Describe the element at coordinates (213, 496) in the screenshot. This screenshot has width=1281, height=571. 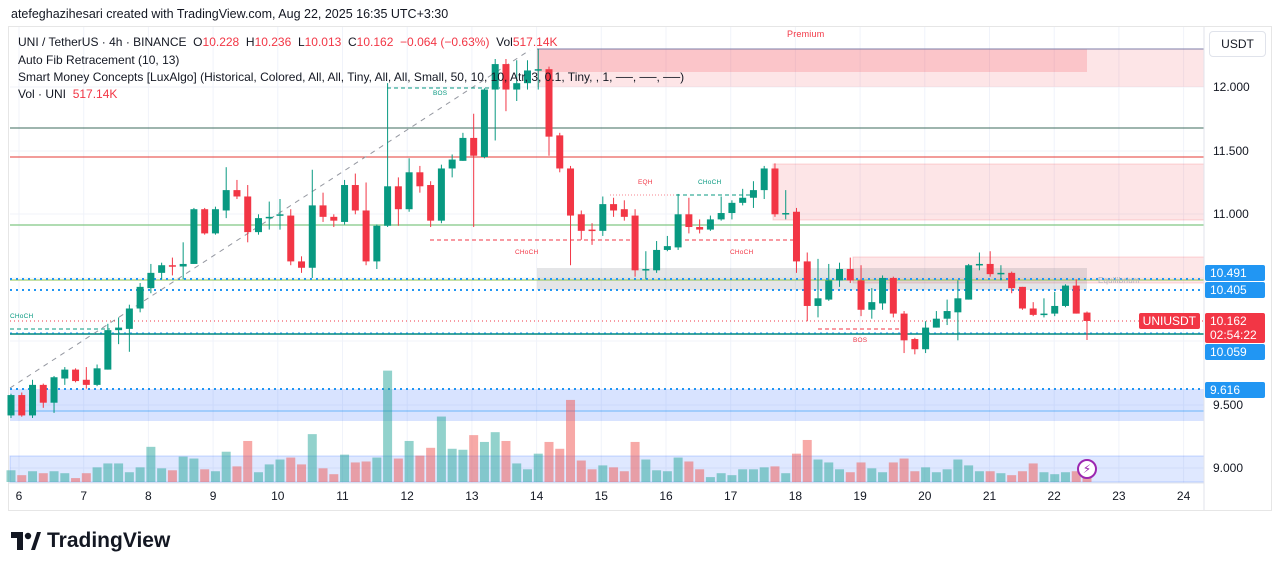
I see `time-tick: 9` at that location.